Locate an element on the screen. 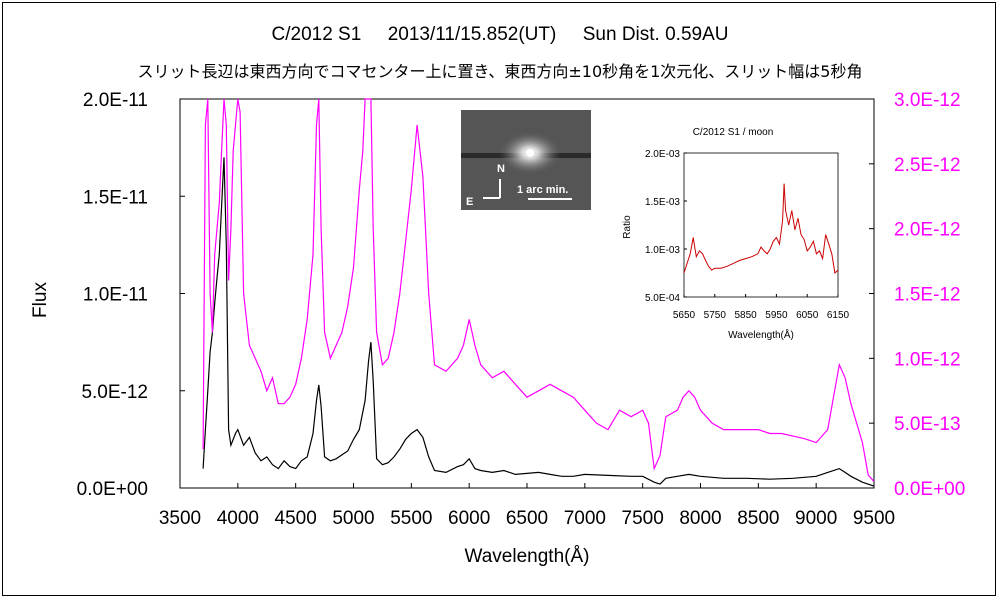  x-tick-label: 5000 is located at coordinates (353, 518).